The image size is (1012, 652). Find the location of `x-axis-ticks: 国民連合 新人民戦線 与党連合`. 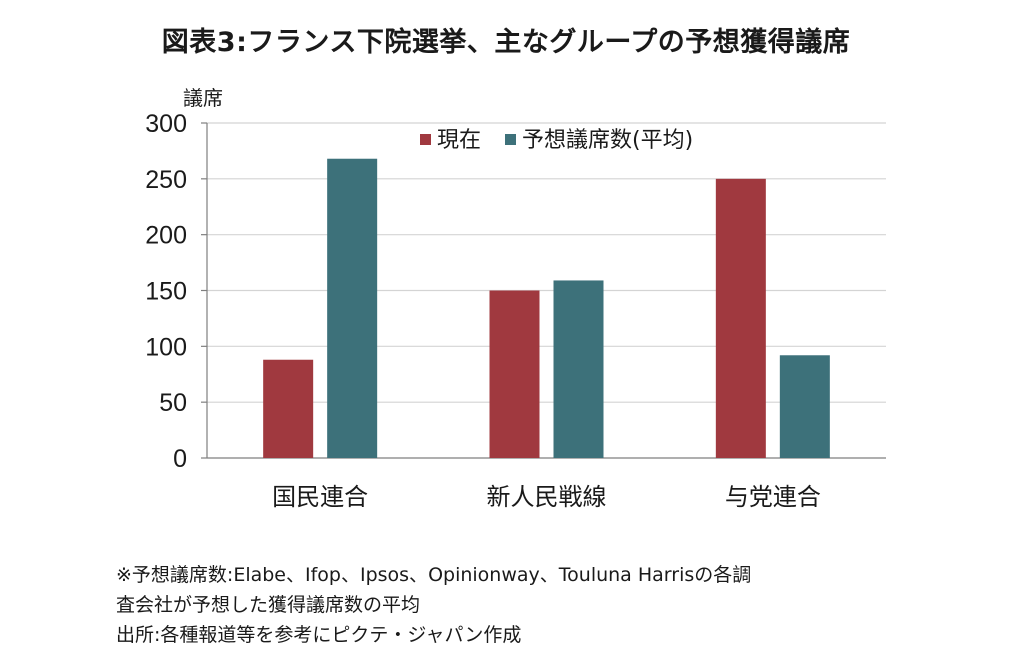

x-axis-ticks: 国民連合 新人民戦線 与党連合 is located at coordinates (546, 497).